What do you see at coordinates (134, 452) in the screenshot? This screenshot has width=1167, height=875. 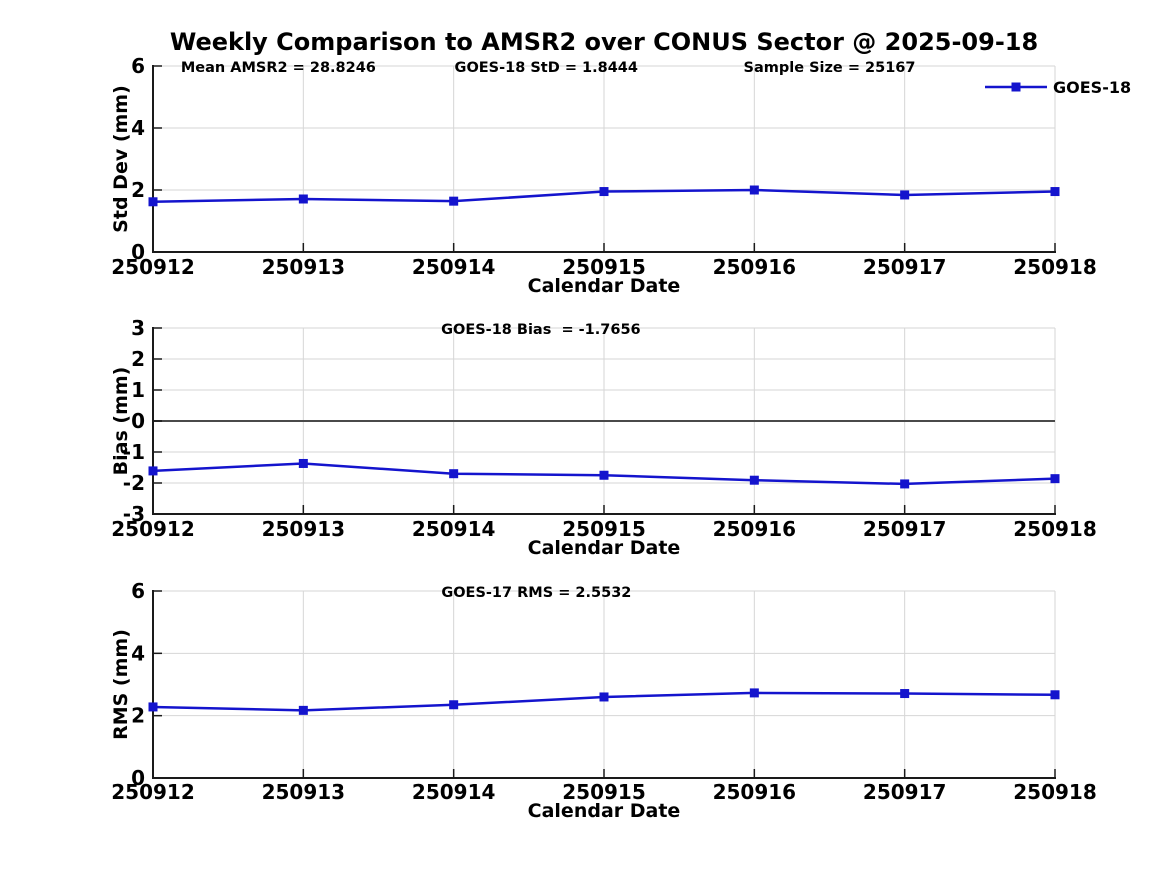 I see `y-tick-label: -1` at bounding box center [134, 452].